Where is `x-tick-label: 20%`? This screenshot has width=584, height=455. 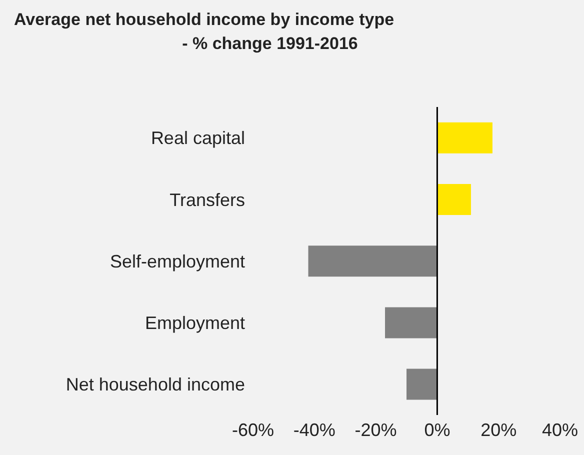 x-tick-label: 20% is located at coordinates (498, 430).